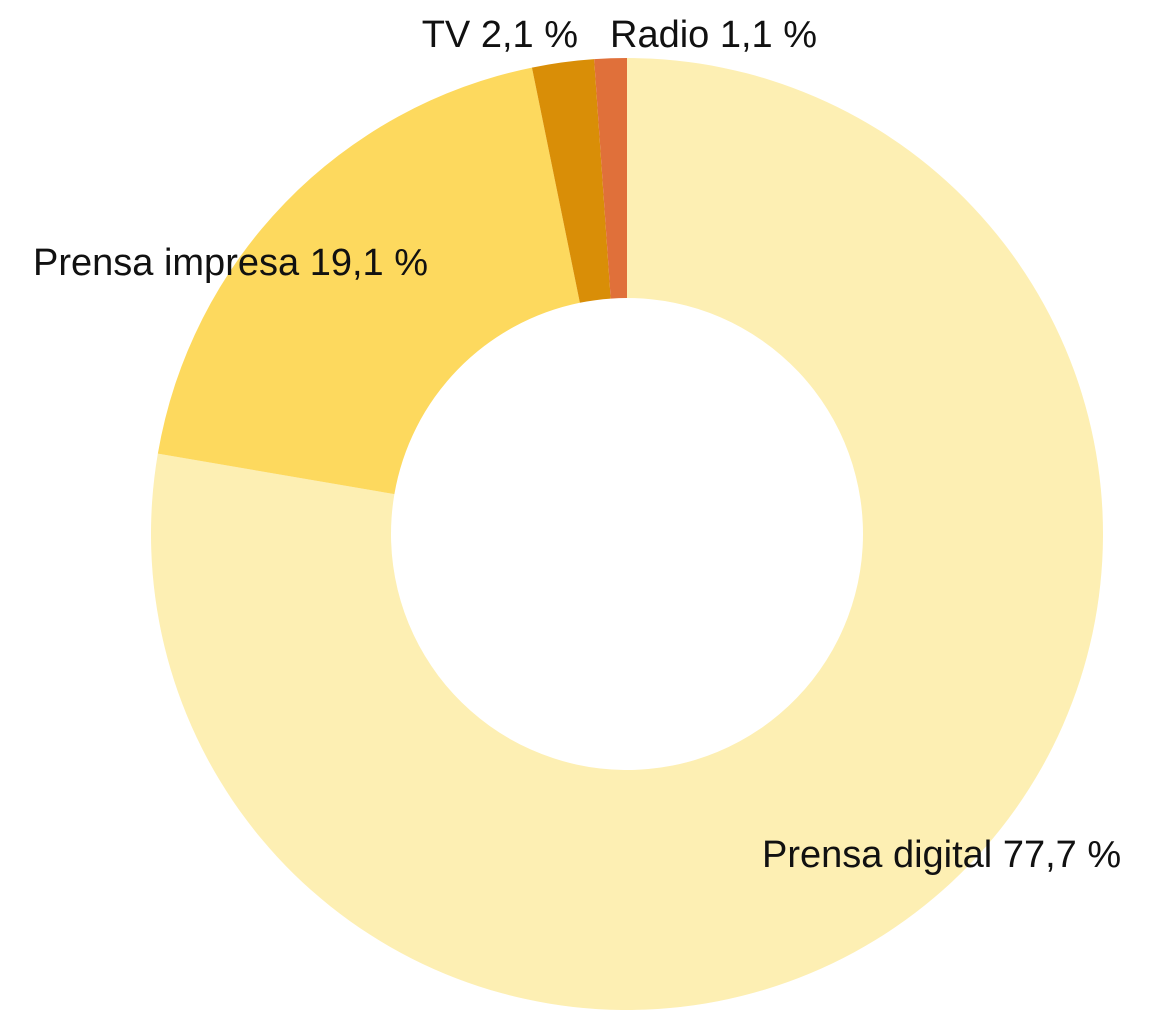 The height and width of the screenshot is (1016, 1160). Describe the element at coordinates (446, 35) in the screenshot. I see `category-name: TV` at that location.